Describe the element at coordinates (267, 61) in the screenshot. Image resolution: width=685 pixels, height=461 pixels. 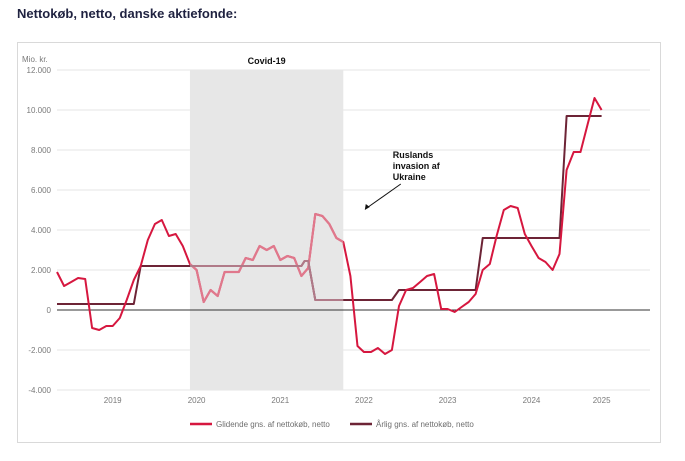
I see `covid-label: Covid-19` at that location.